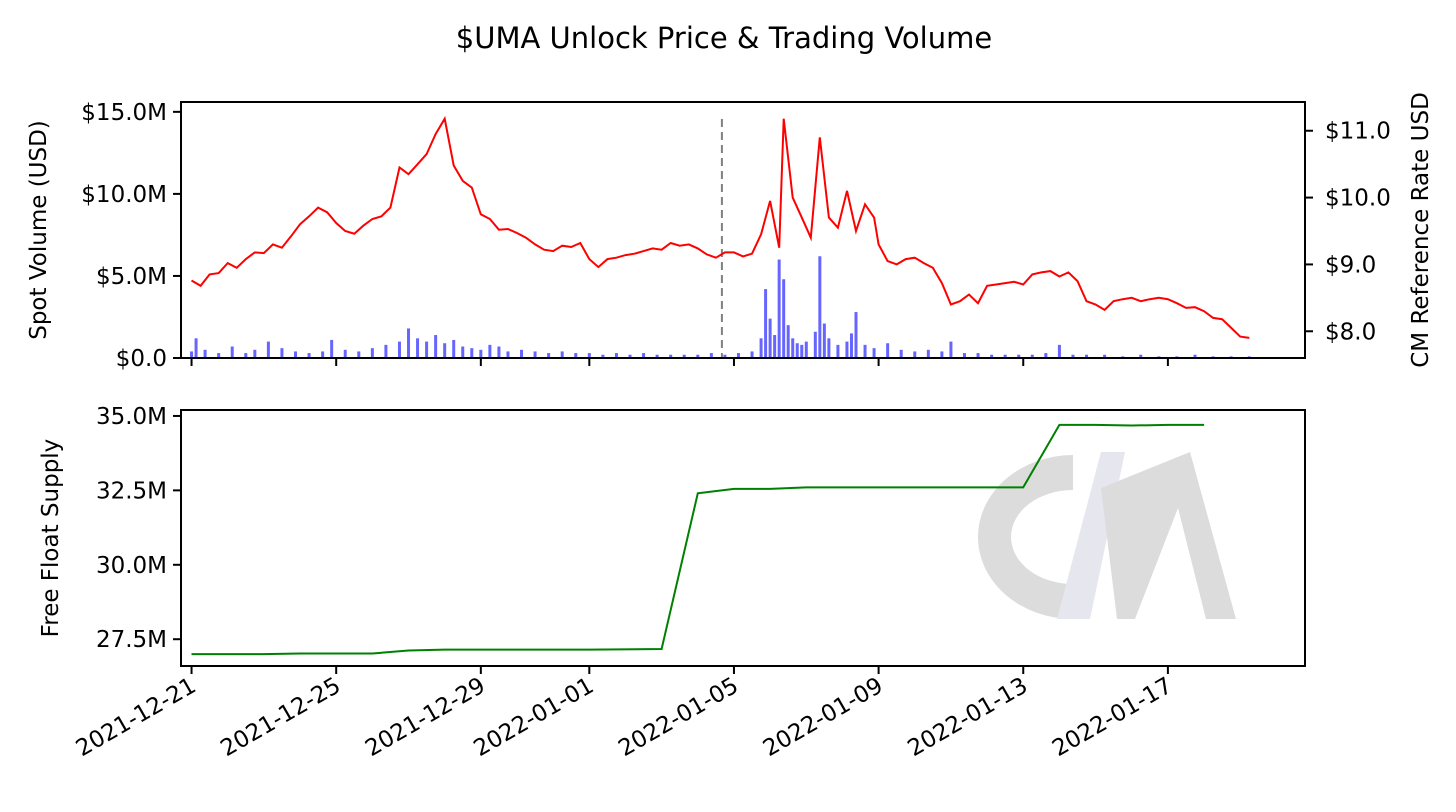 Image resolution: width=1456 pixels, height=812 pixels. What do you see at coordinates (1358, 132) in the screenshot?
I see `top-right-ytick-label-3: $11.0` at bounding box center [1358, 132].